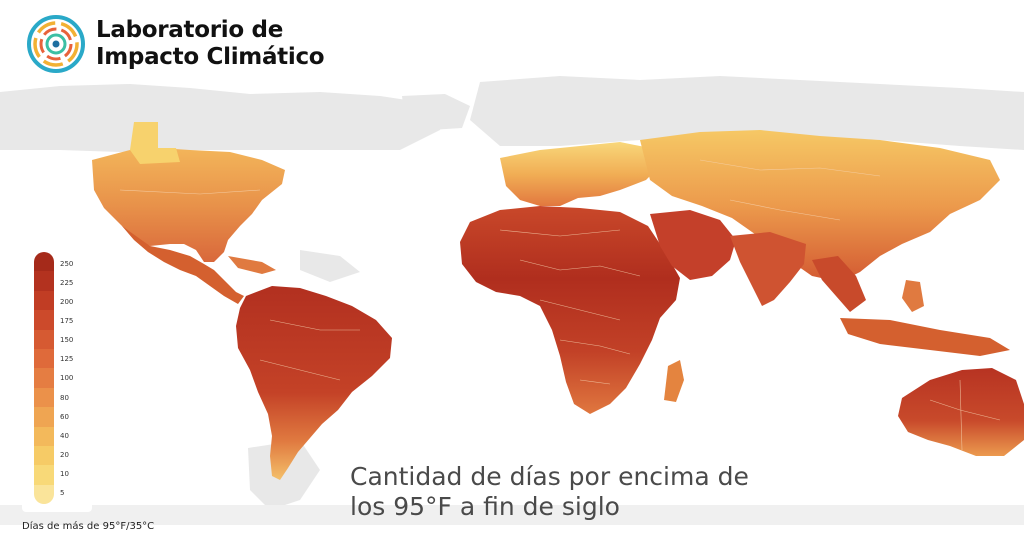  What do you see at coordinates (183, 265) in the screenshot?
I see `mexico-central-america-region` at bounding box center [183, 265].